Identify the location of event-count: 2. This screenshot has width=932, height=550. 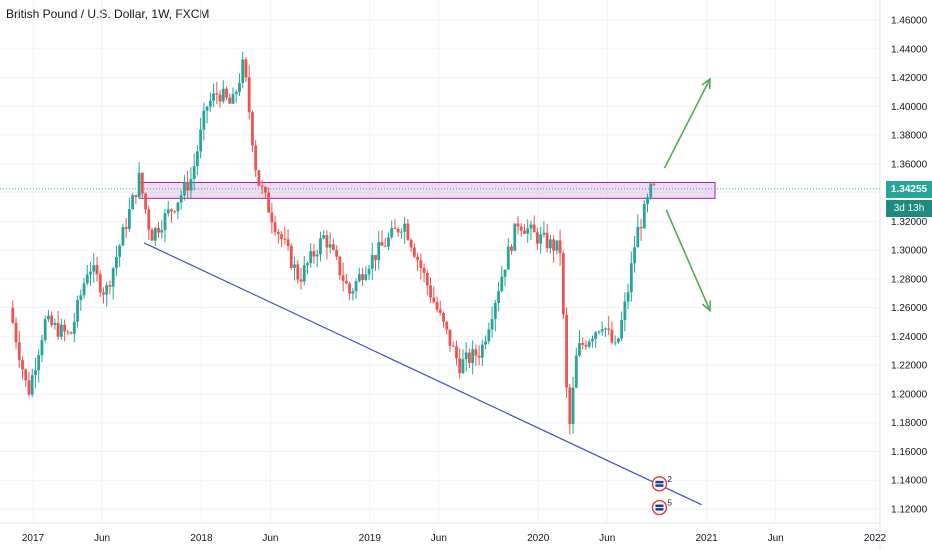
(669, 479).